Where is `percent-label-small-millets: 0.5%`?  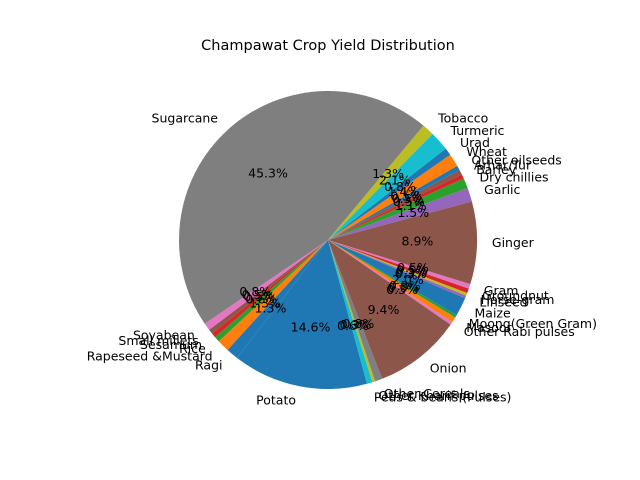
percent-label-small-millets: 0.5% is located at coordinates (258, 294).